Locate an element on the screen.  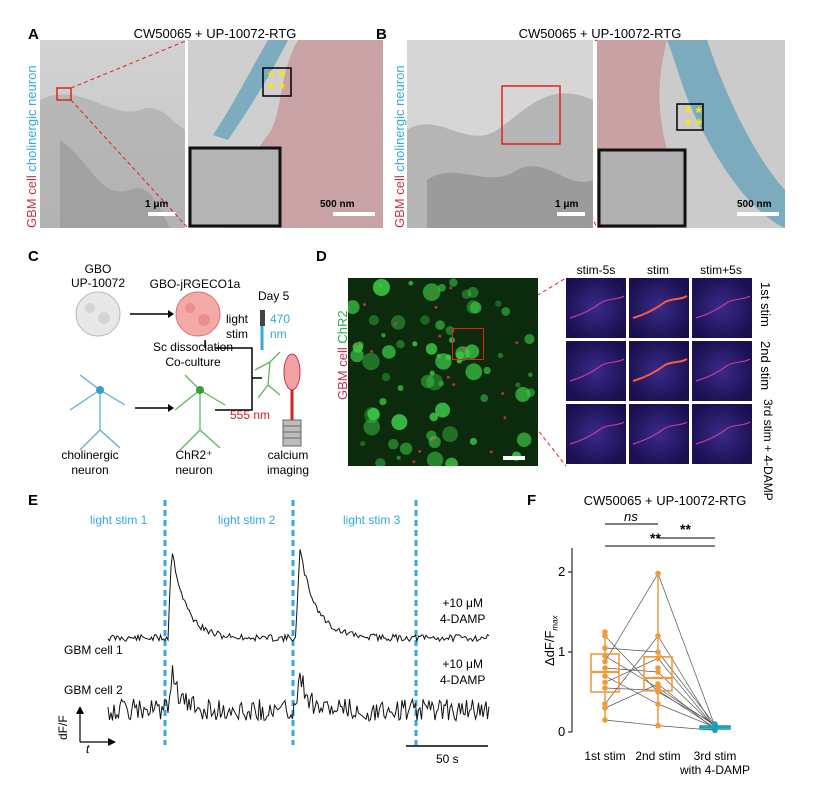
time-scale-label: 50 s is located at coordinates (447, 759).